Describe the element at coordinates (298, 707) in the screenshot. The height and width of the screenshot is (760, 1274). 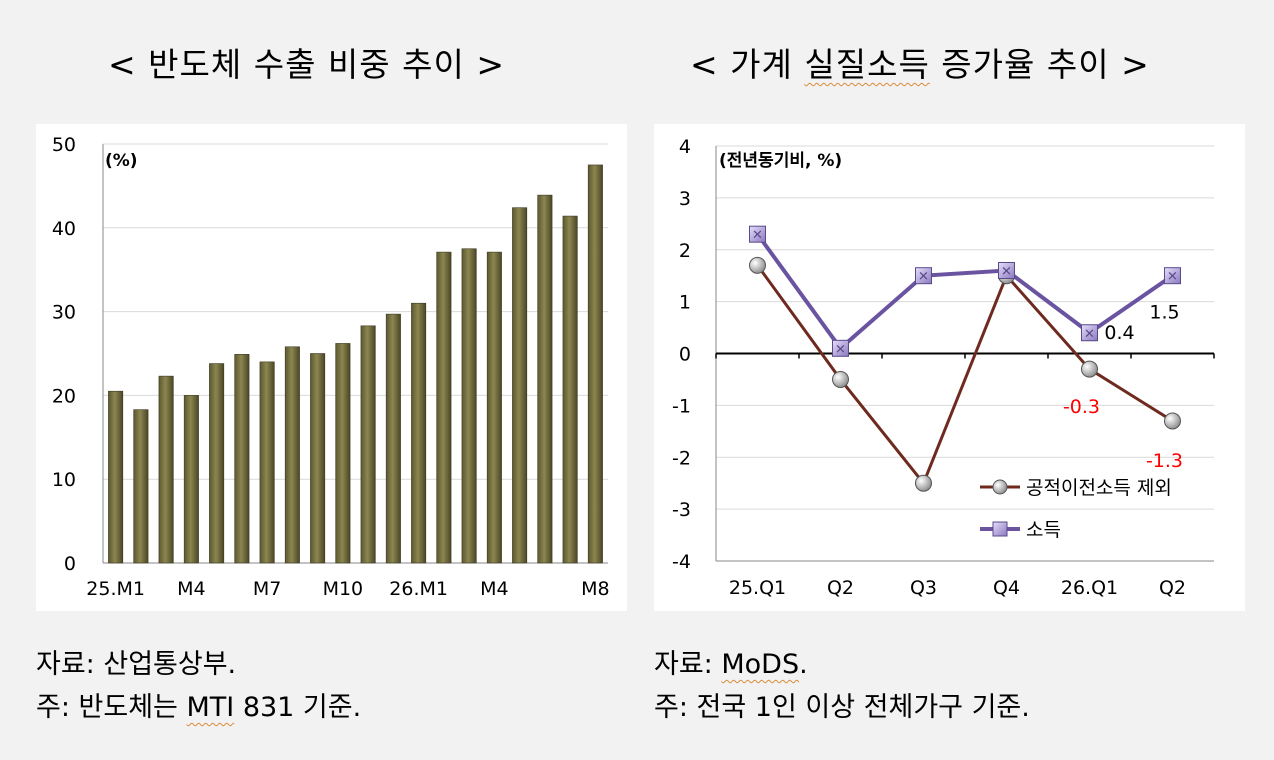
I see `left-note-suffix: 831 기준.` at that location.